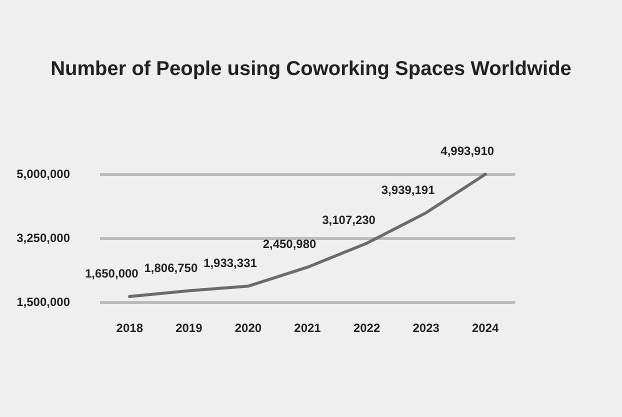 This screenshot has width=622, height=417. I want to click on data-label: 1,806,750, so click(171, 267).